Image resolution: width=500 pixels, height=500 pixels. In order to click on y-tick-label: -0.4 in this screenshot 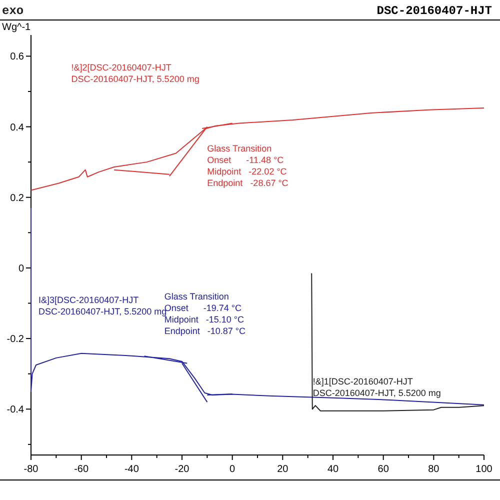, I will do `click(15, 410)`.